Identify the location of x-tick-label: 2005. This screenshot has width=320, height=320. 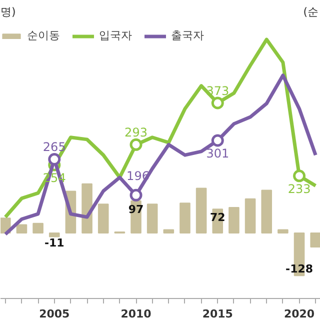
(54, 314).